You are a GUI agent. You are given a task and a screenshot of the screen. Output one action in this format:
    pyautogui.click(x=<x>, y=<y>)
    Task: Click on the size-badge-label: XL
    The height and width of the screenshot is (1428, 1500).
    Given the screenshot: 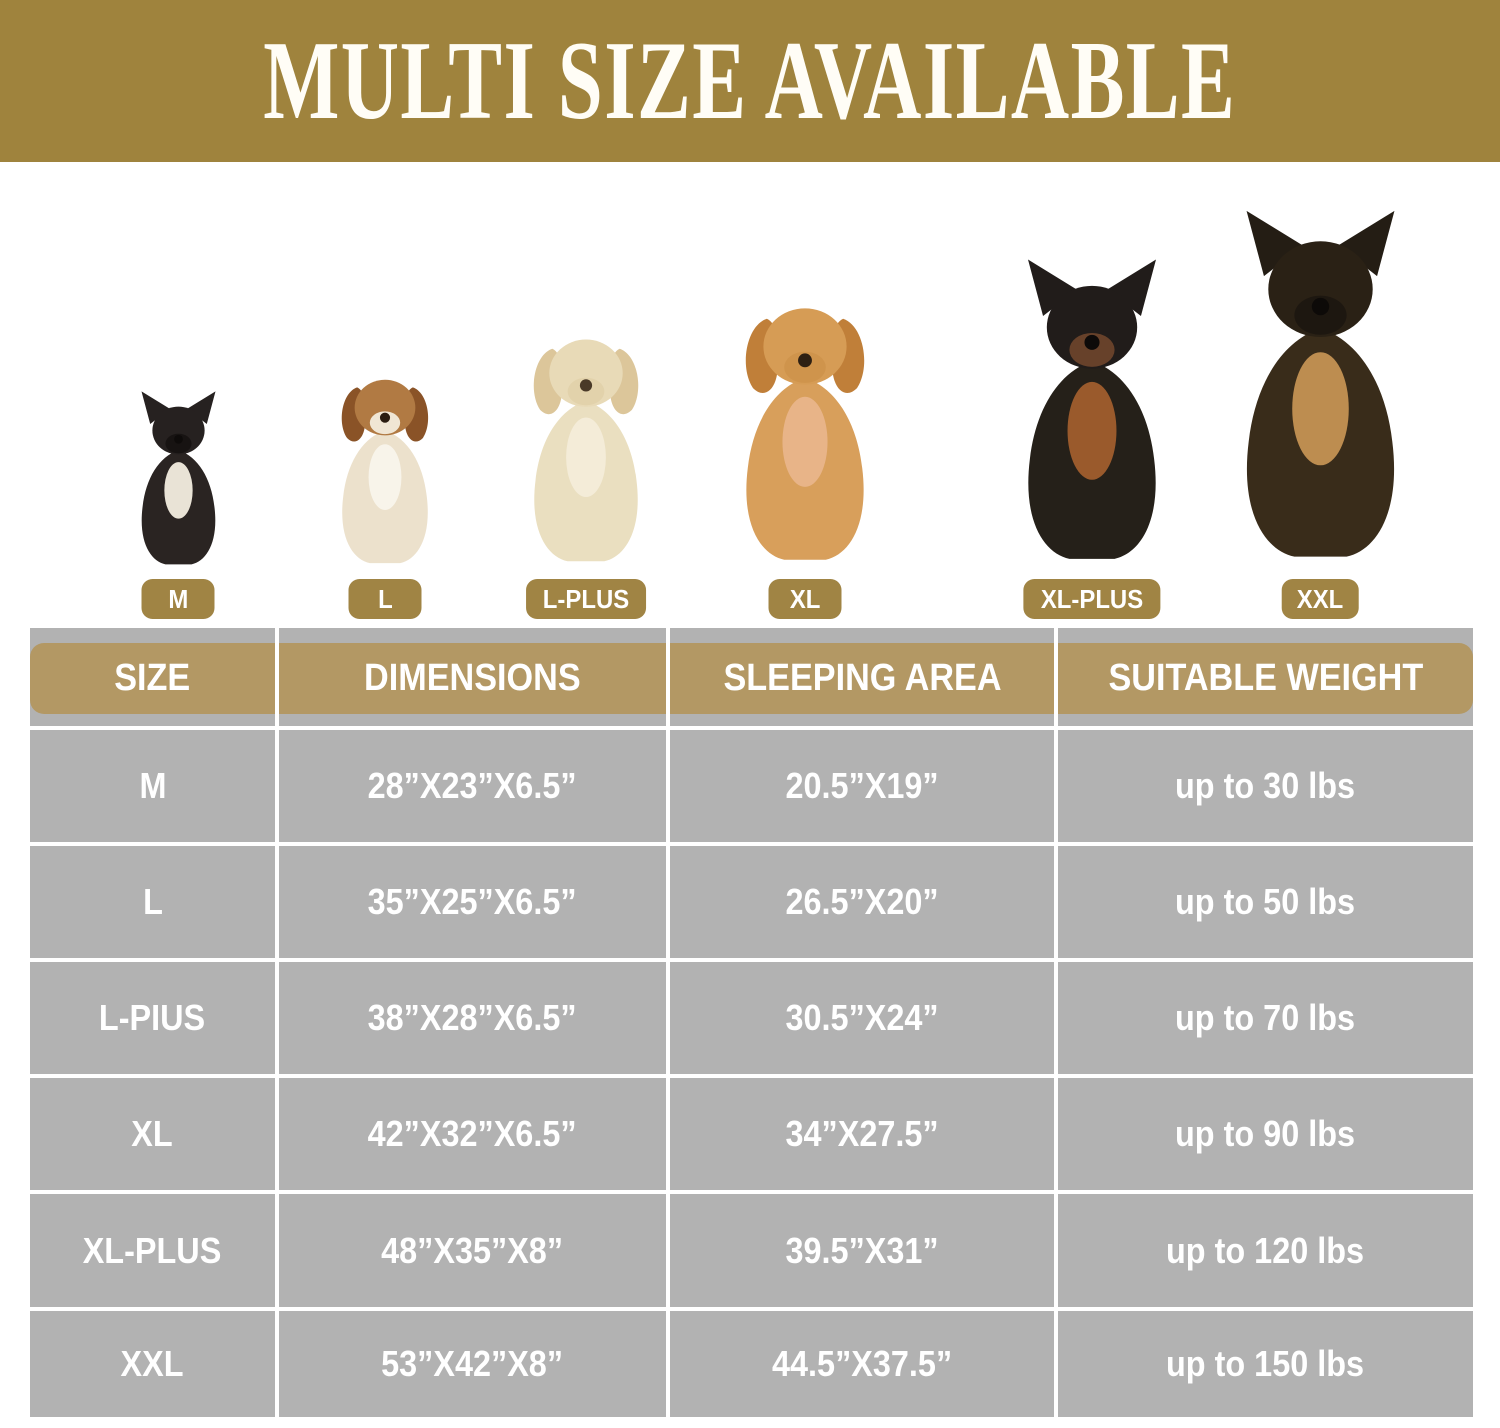 What is the action you would take?
    pyautogui.click(x=805, y=598)
    